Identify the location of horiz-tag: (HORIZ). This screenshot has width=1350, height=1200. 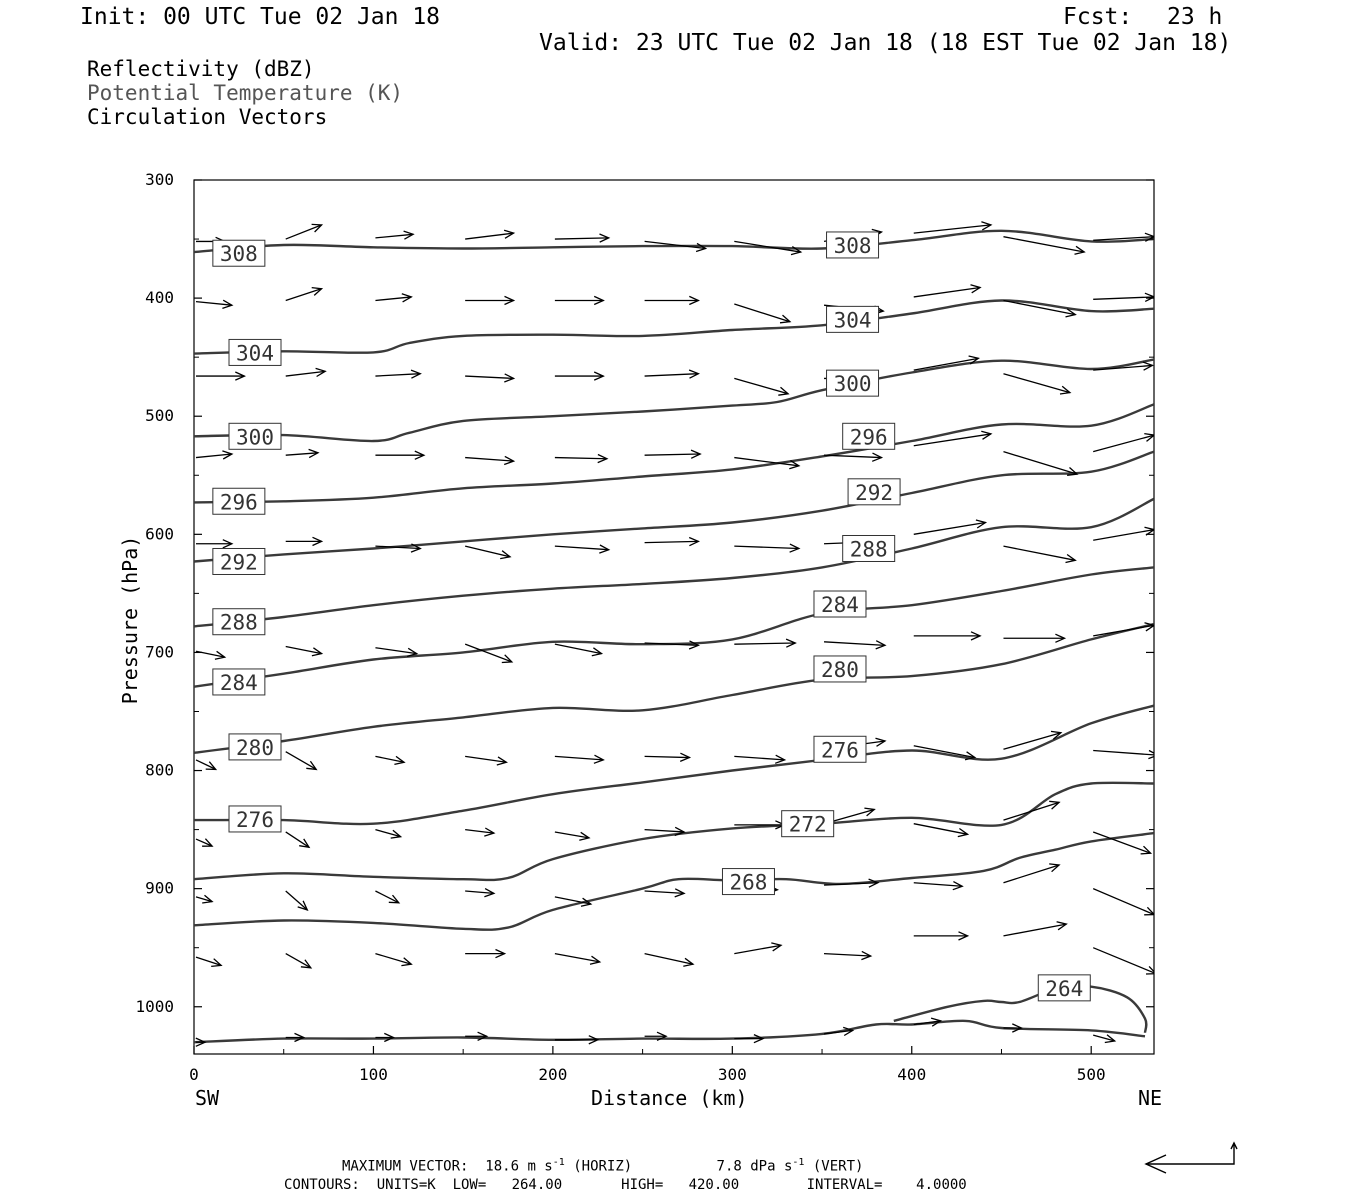
(603, 1166).